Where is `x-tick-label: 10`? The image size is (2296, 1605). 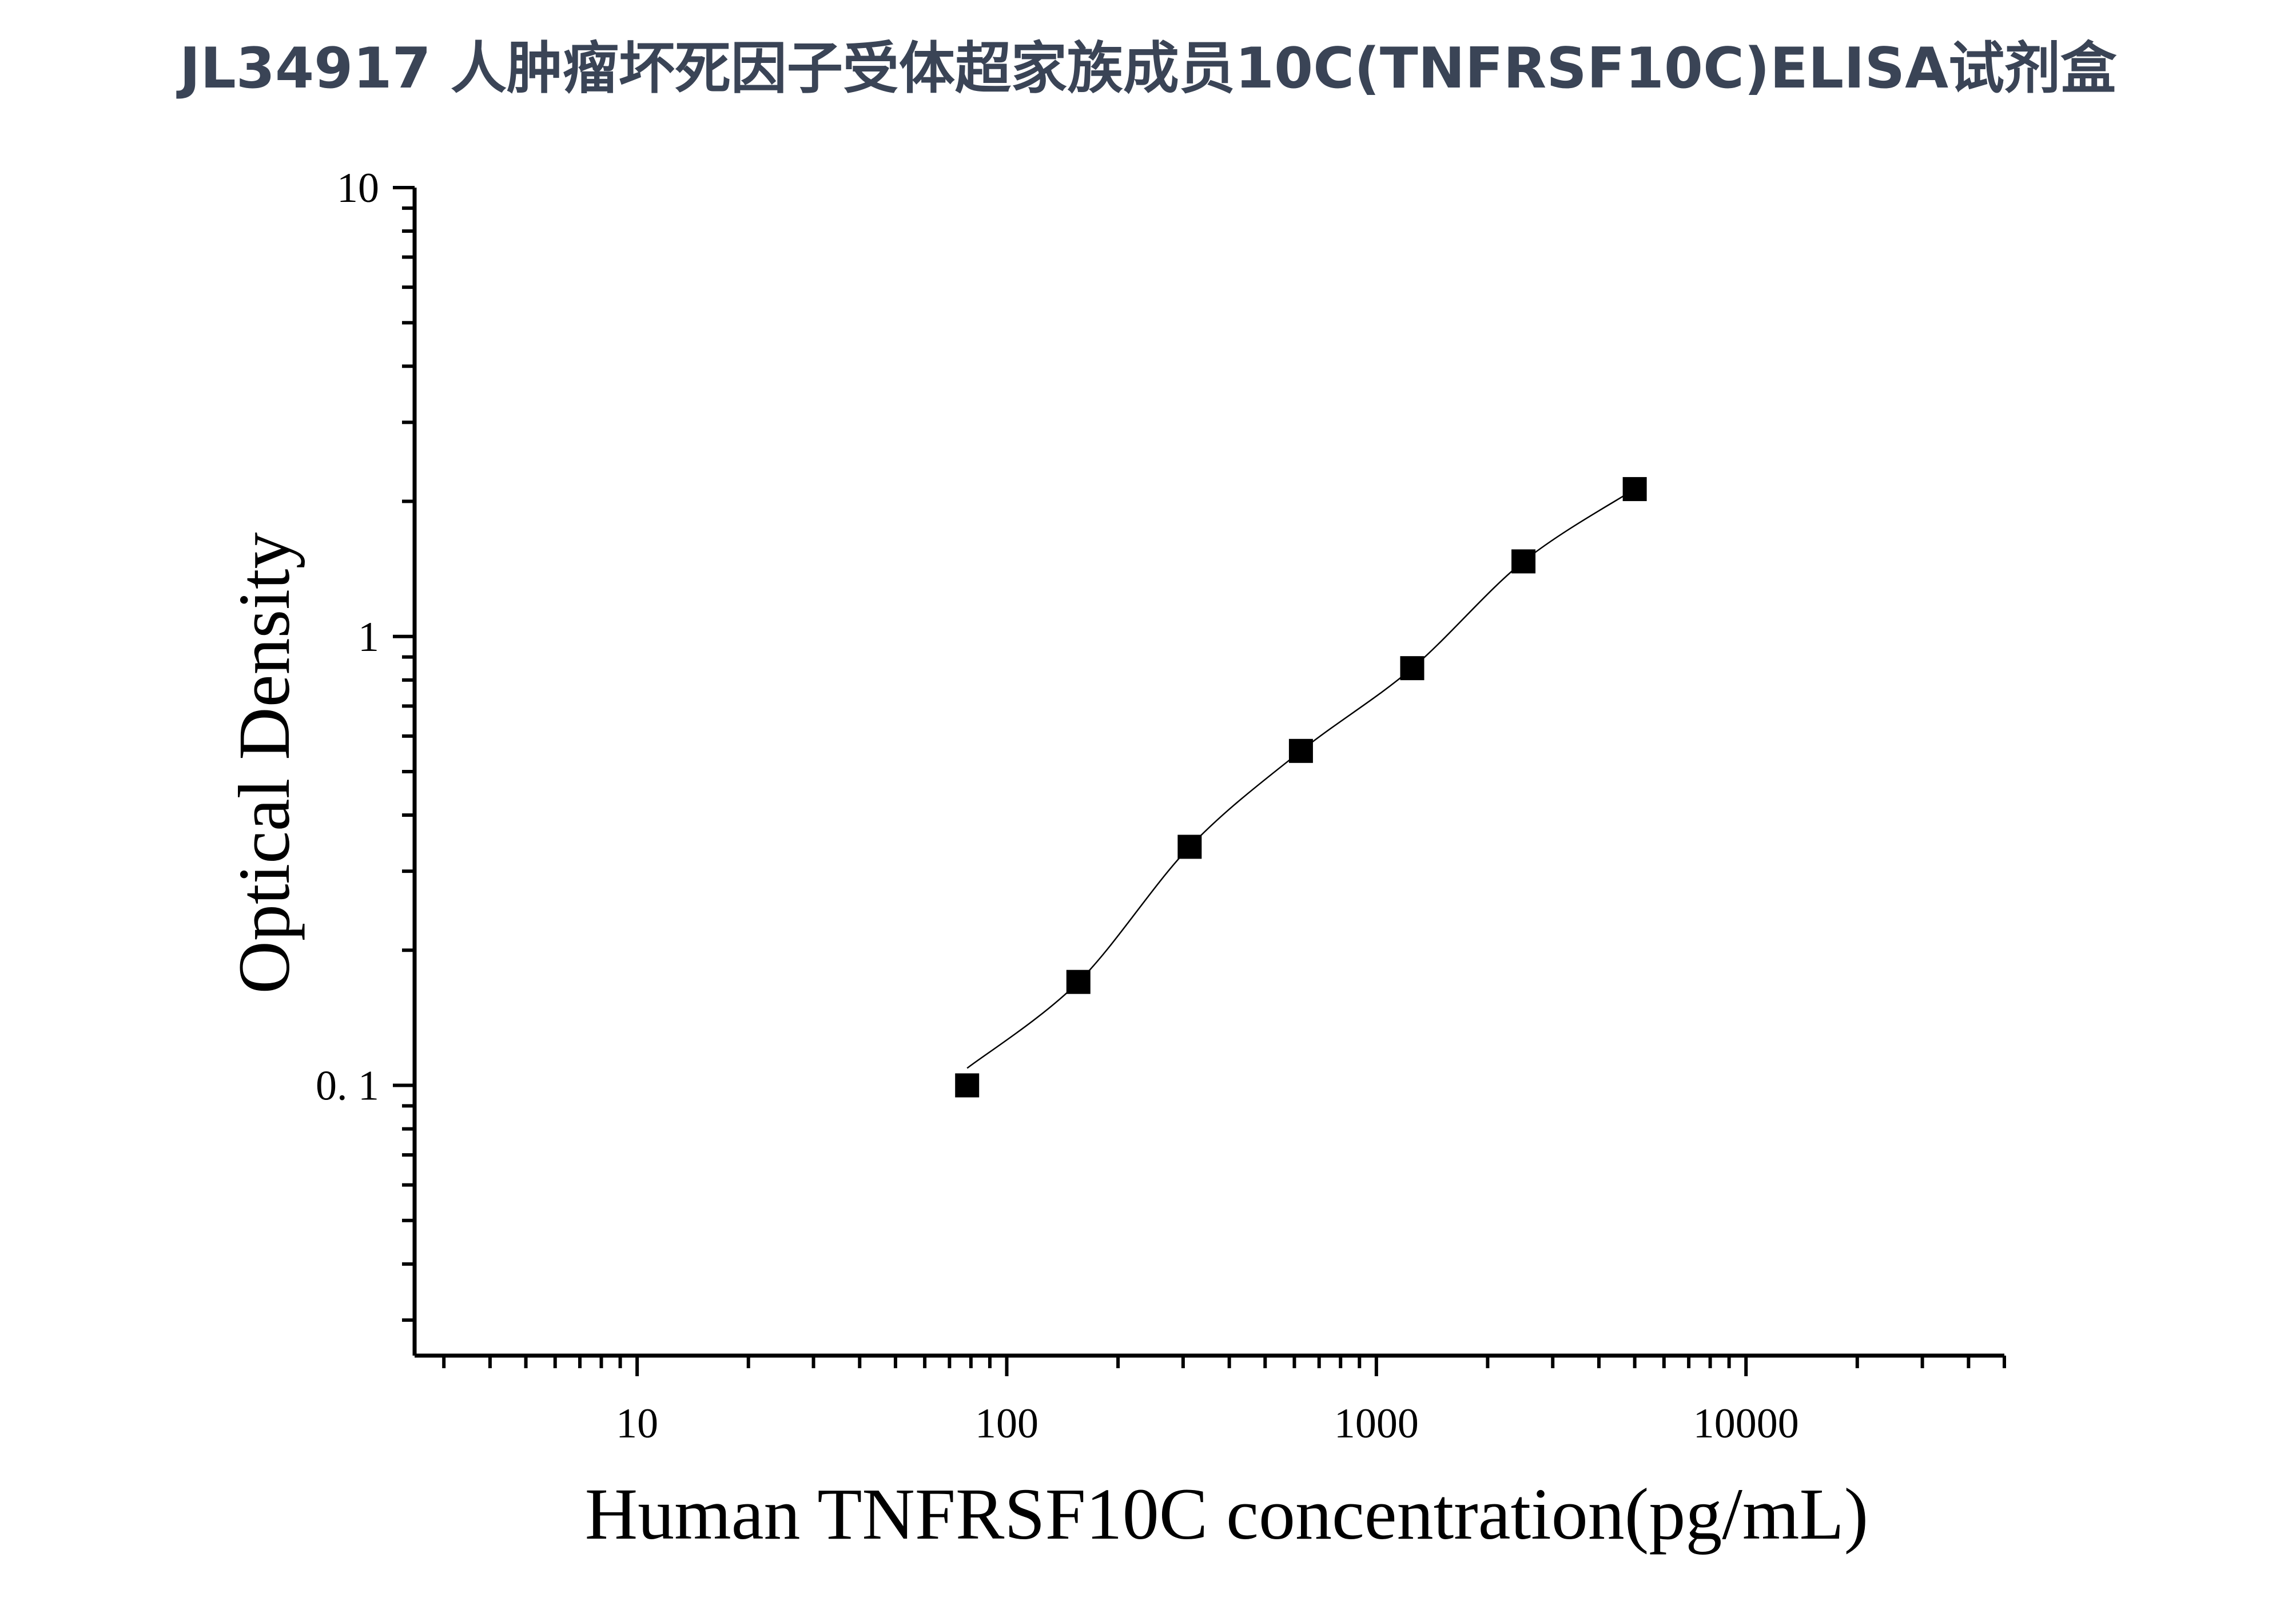 x-tick-label: 10 is located at coordinates (637, 1423).